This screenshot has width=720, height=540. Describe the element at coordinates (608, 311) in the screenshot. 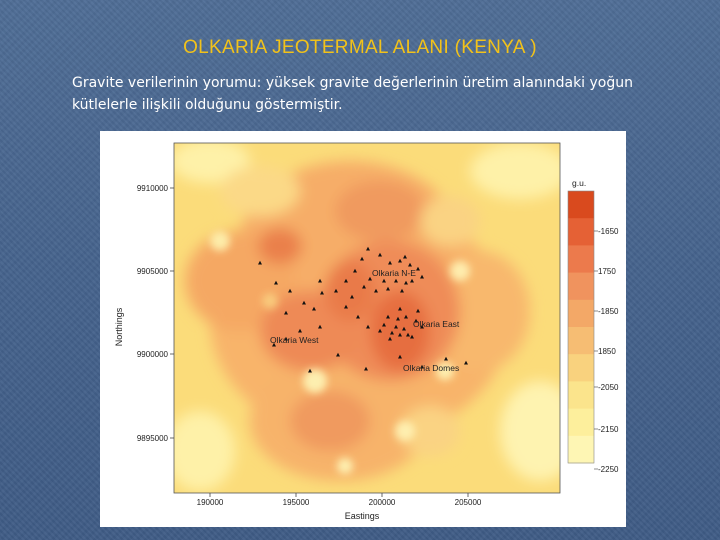

I see `legend-label: -1850` at that location.